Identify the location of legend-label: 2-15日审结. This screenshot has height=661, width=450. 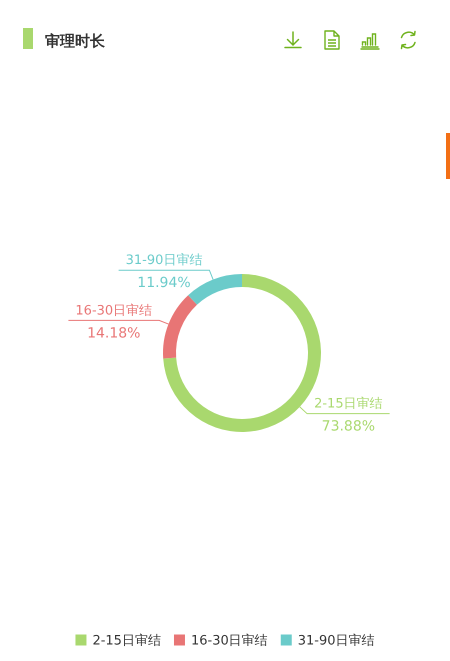
(126, 640).